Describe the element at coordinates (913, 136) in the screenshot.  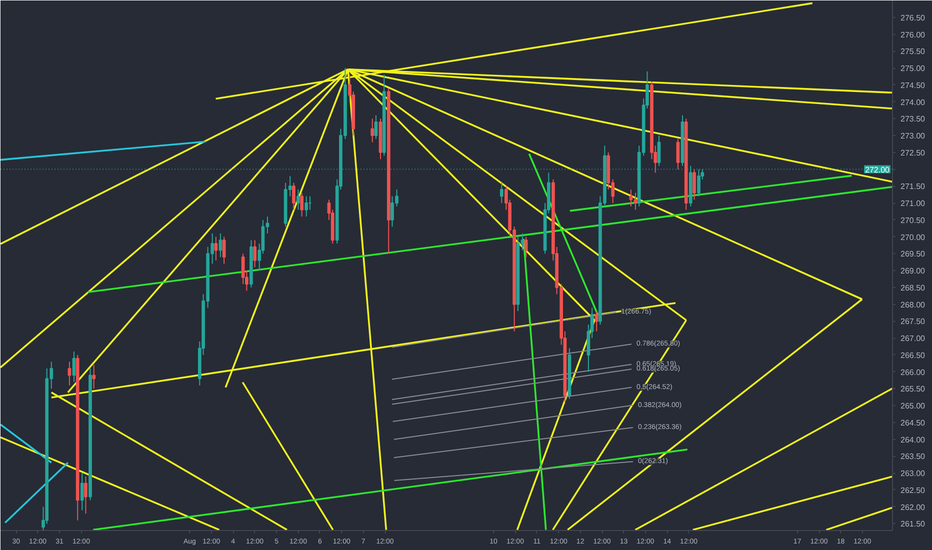
I see `y-tick-label: 273.00` at that location.